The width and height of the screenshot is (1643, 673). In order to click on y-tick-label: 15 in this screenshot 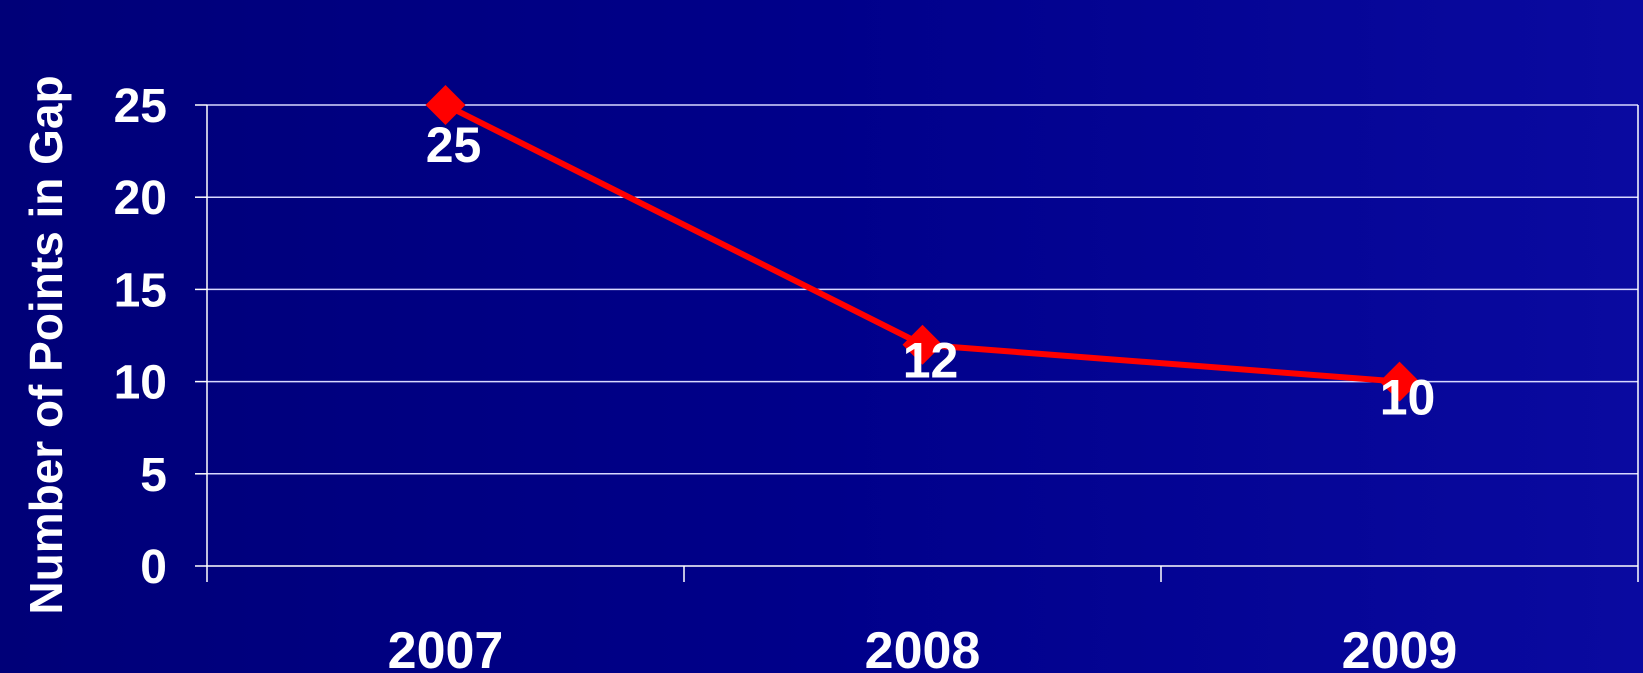, I will do `click(140, 290)`.